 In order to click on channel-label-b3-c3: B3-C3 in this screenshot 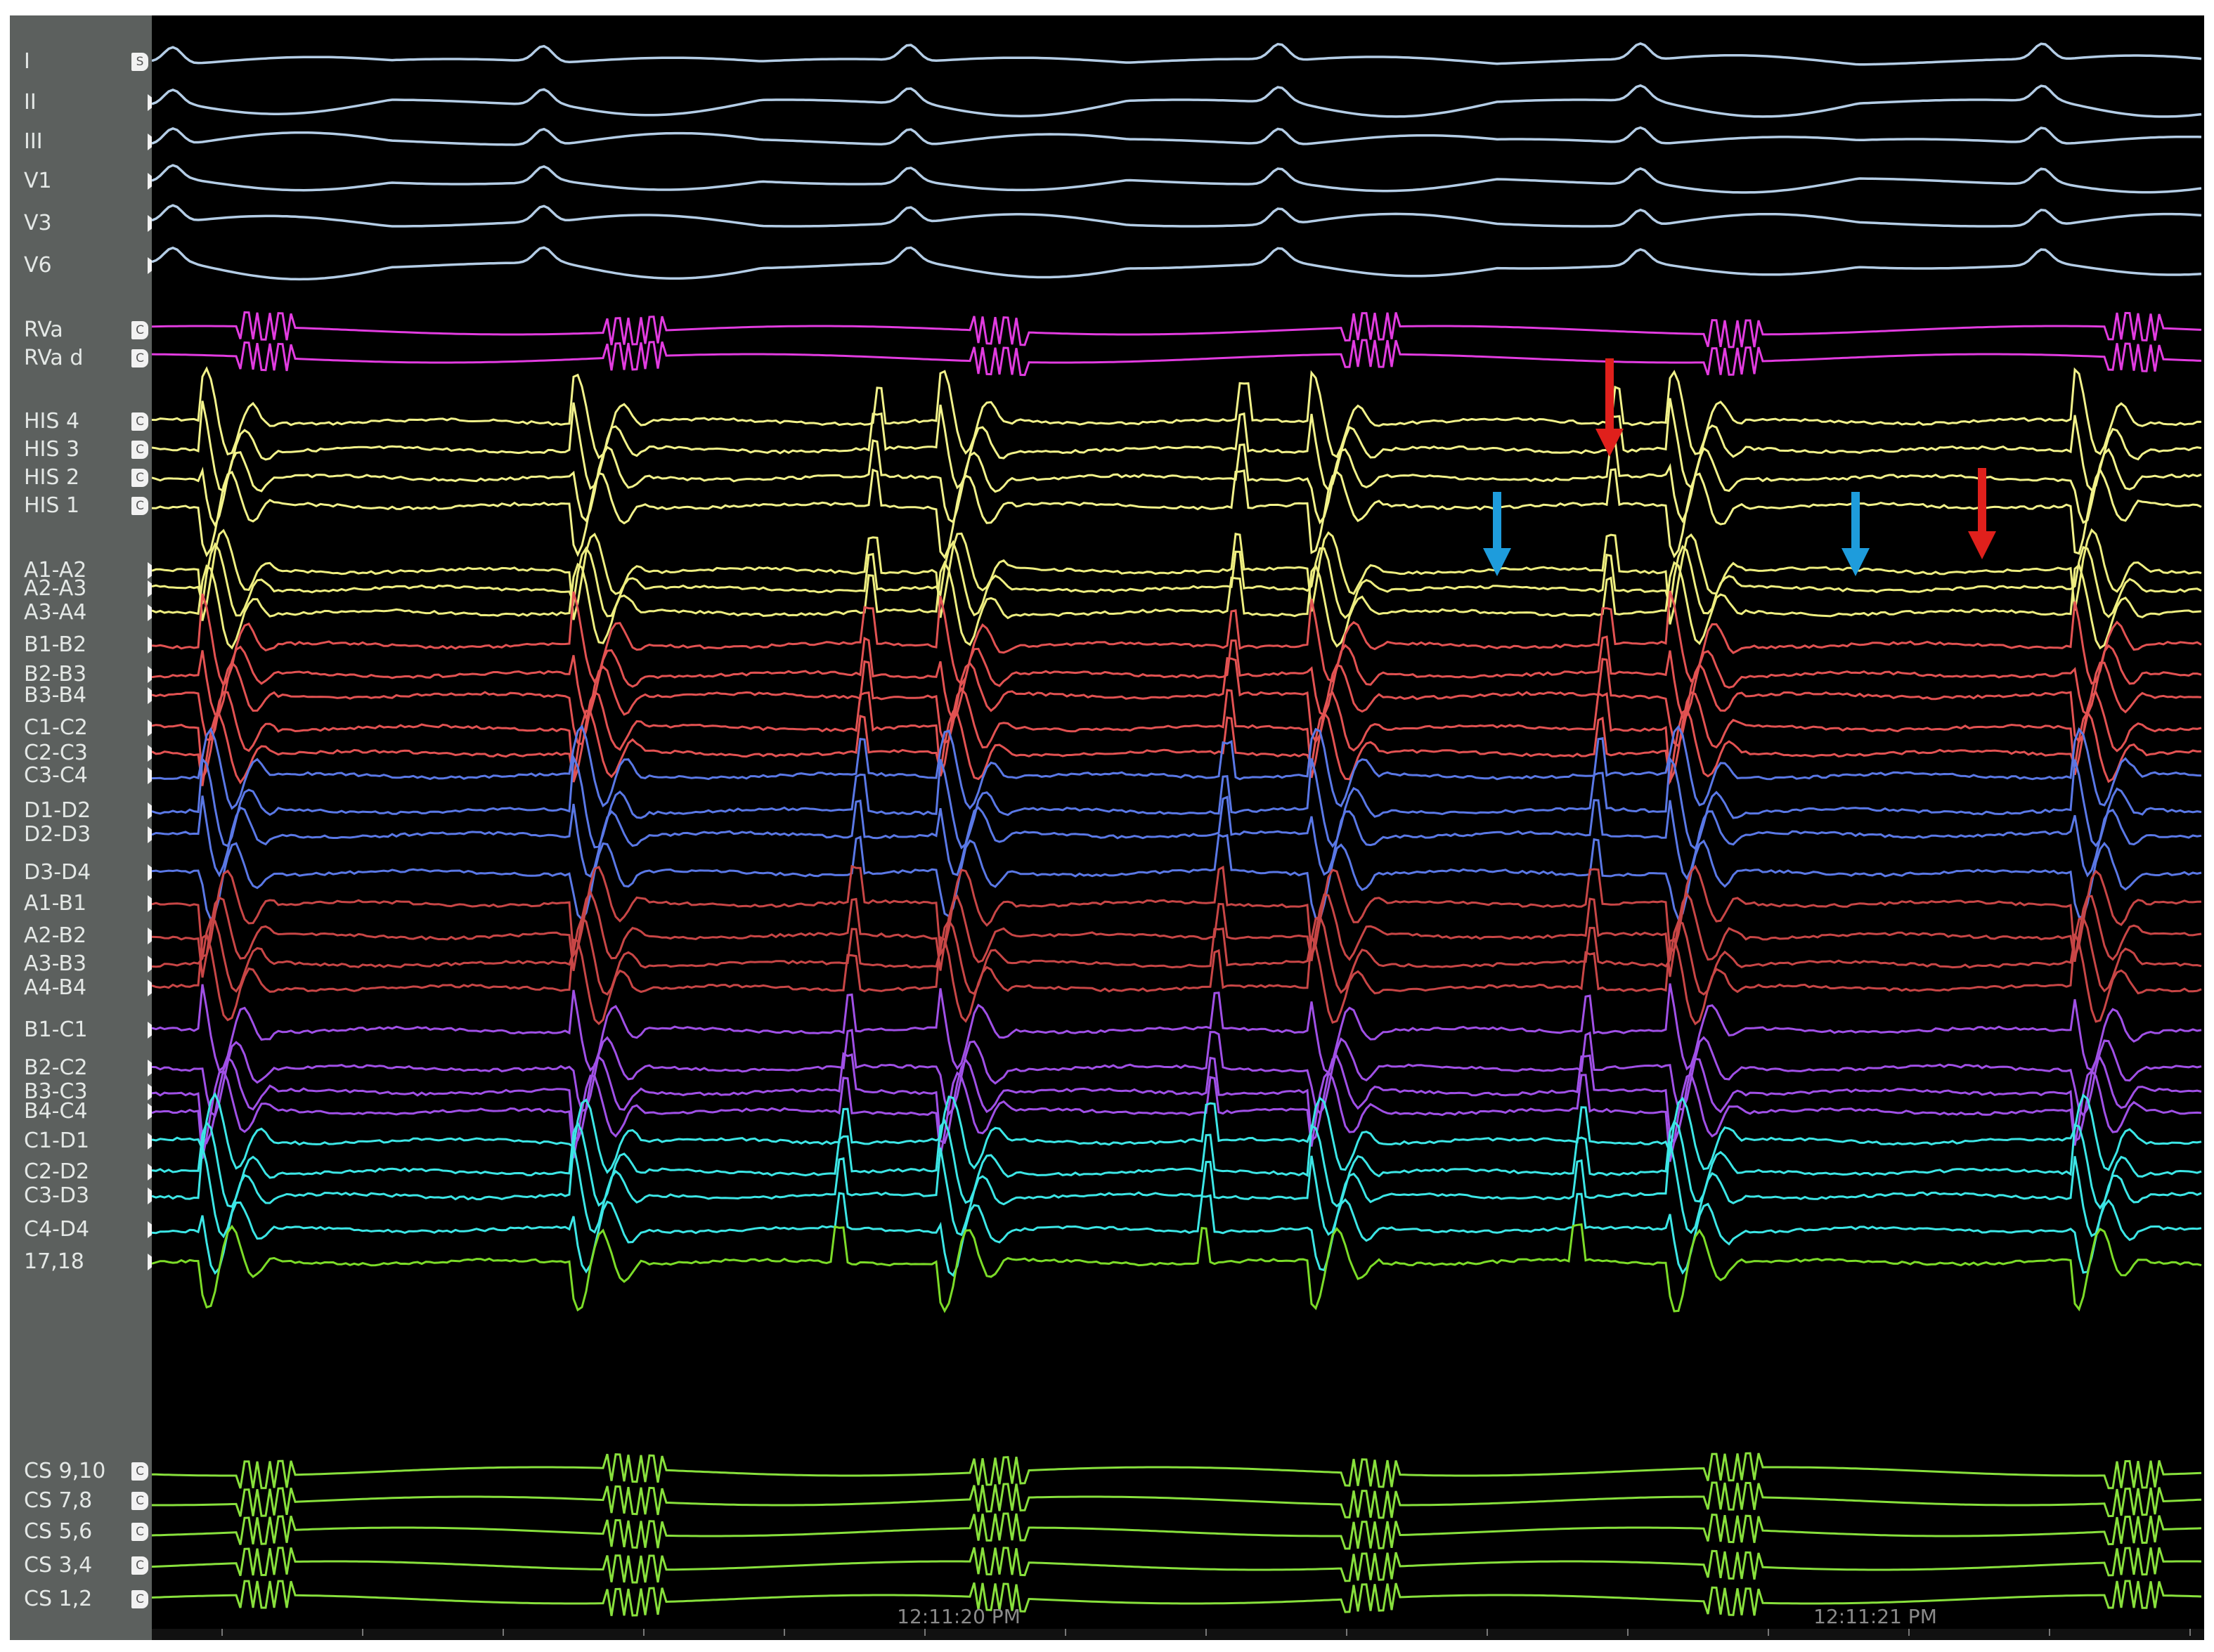, I will do `click(56, 1091)`.